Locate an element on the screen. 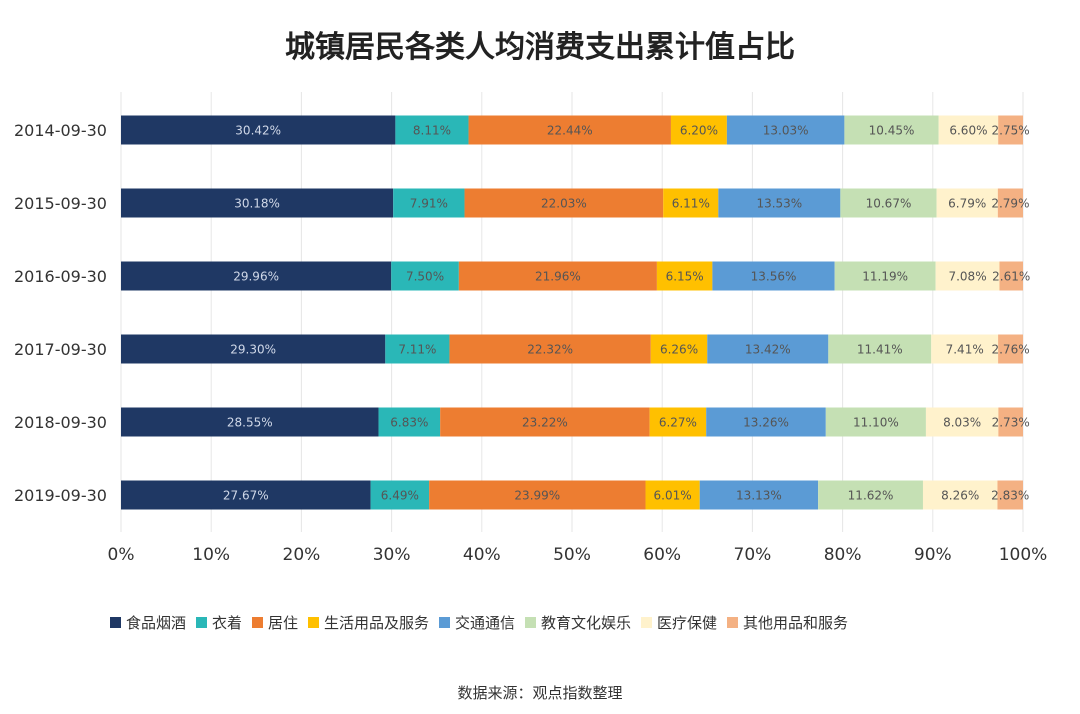  category-label: 2017-09-30 is located at coordinates (60, 349).